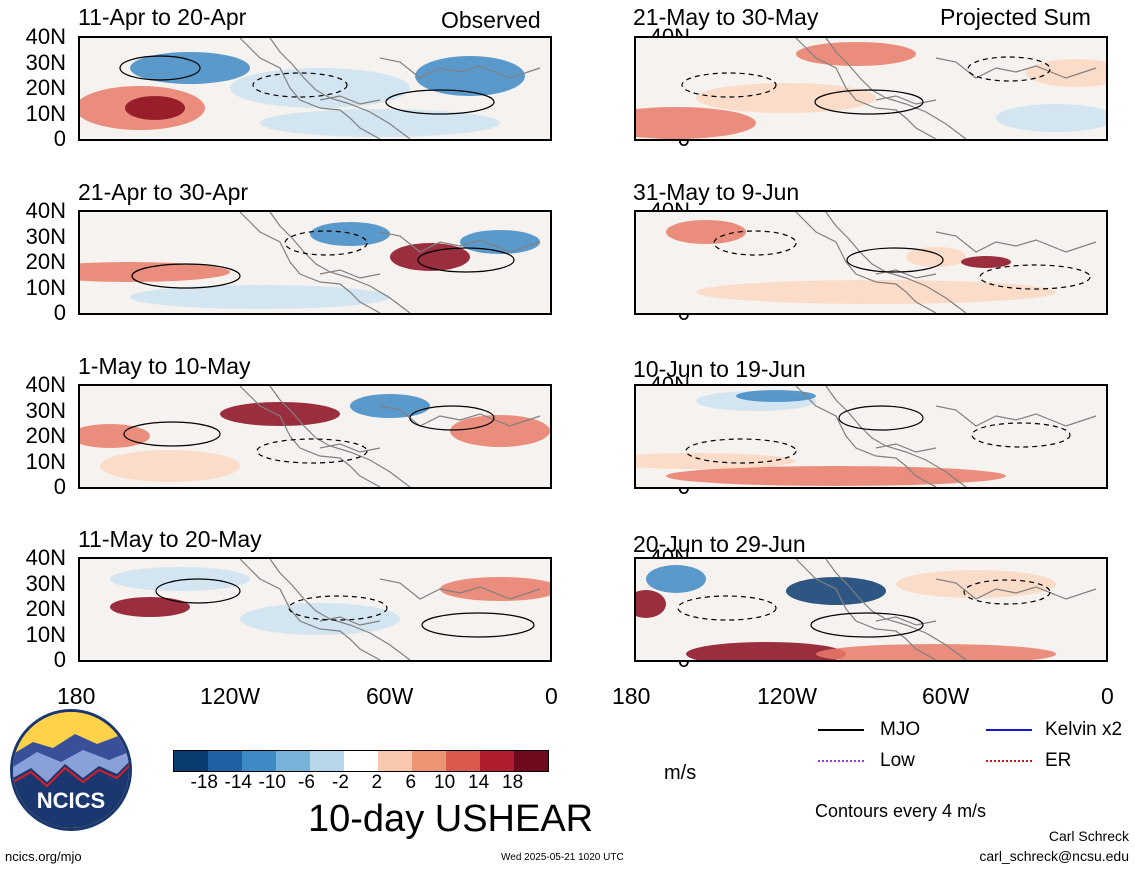  I want to click on legend-low-line, so click(841, 761).